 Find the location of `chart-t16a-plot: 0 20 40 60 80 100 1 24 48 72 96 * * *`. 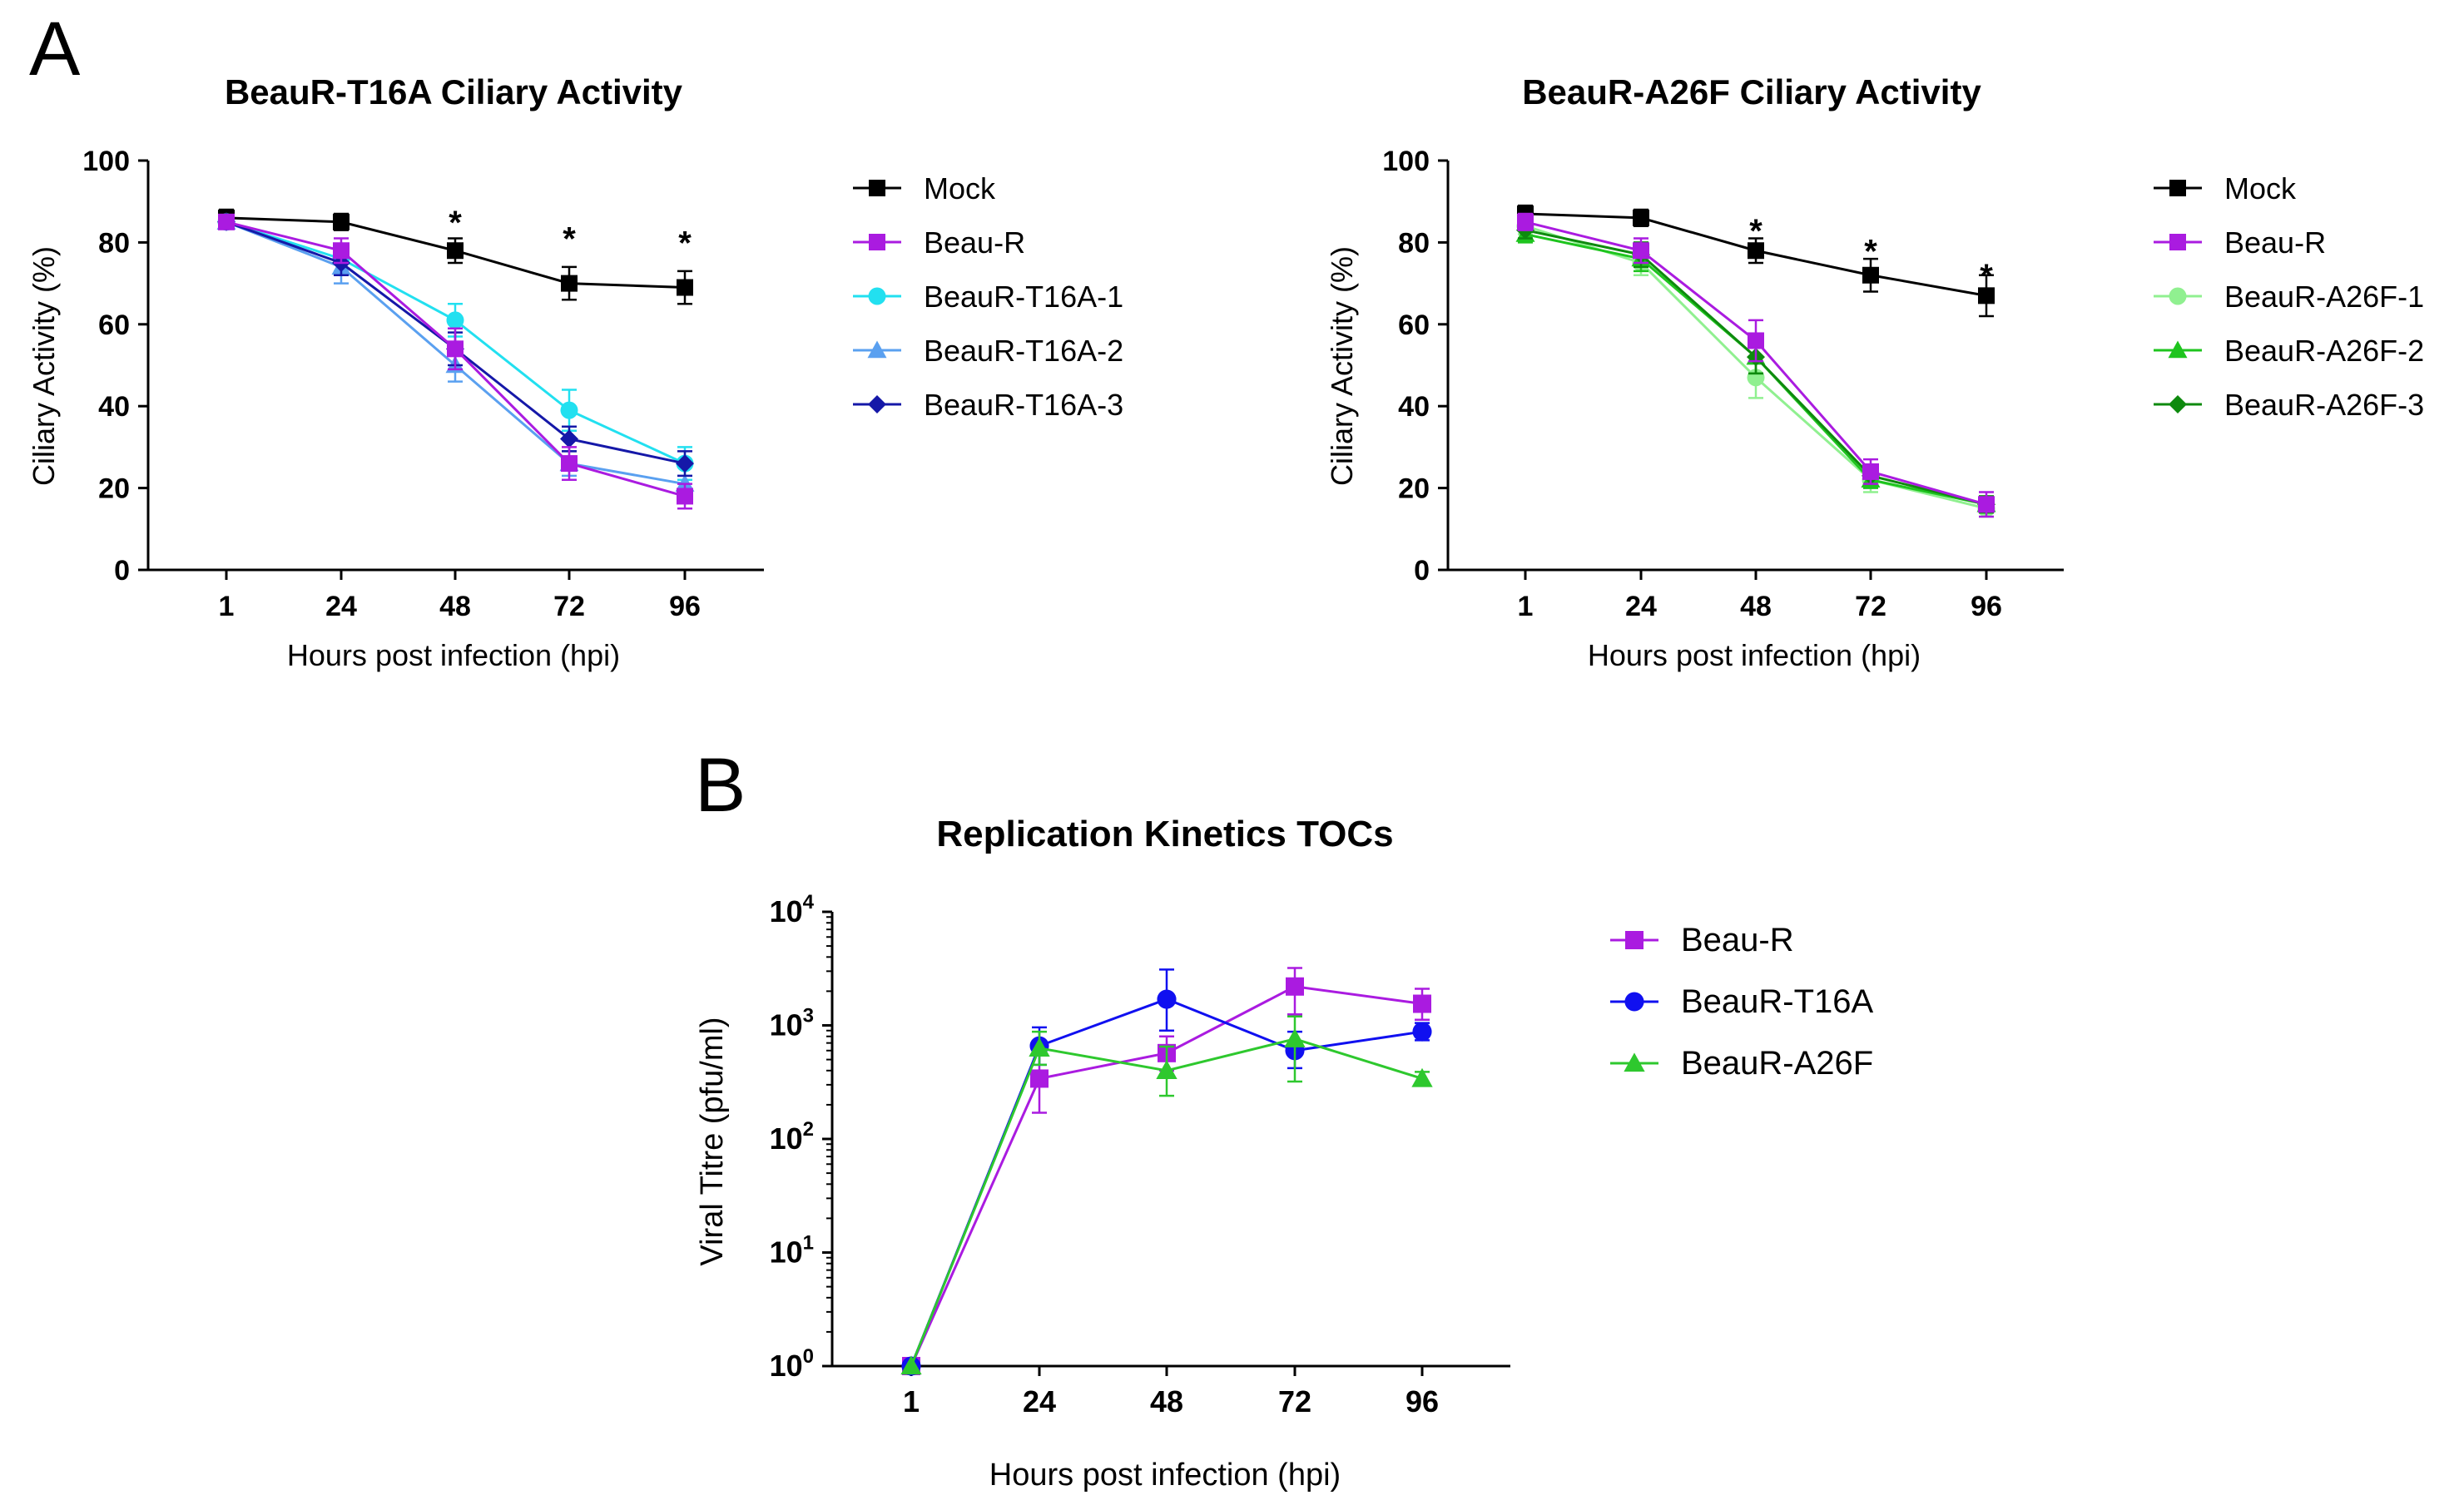

chart-t16a-plot: 0 20 40 60 80 100 1 24 48 72 96 * * * is located at coordinates (423, 384).